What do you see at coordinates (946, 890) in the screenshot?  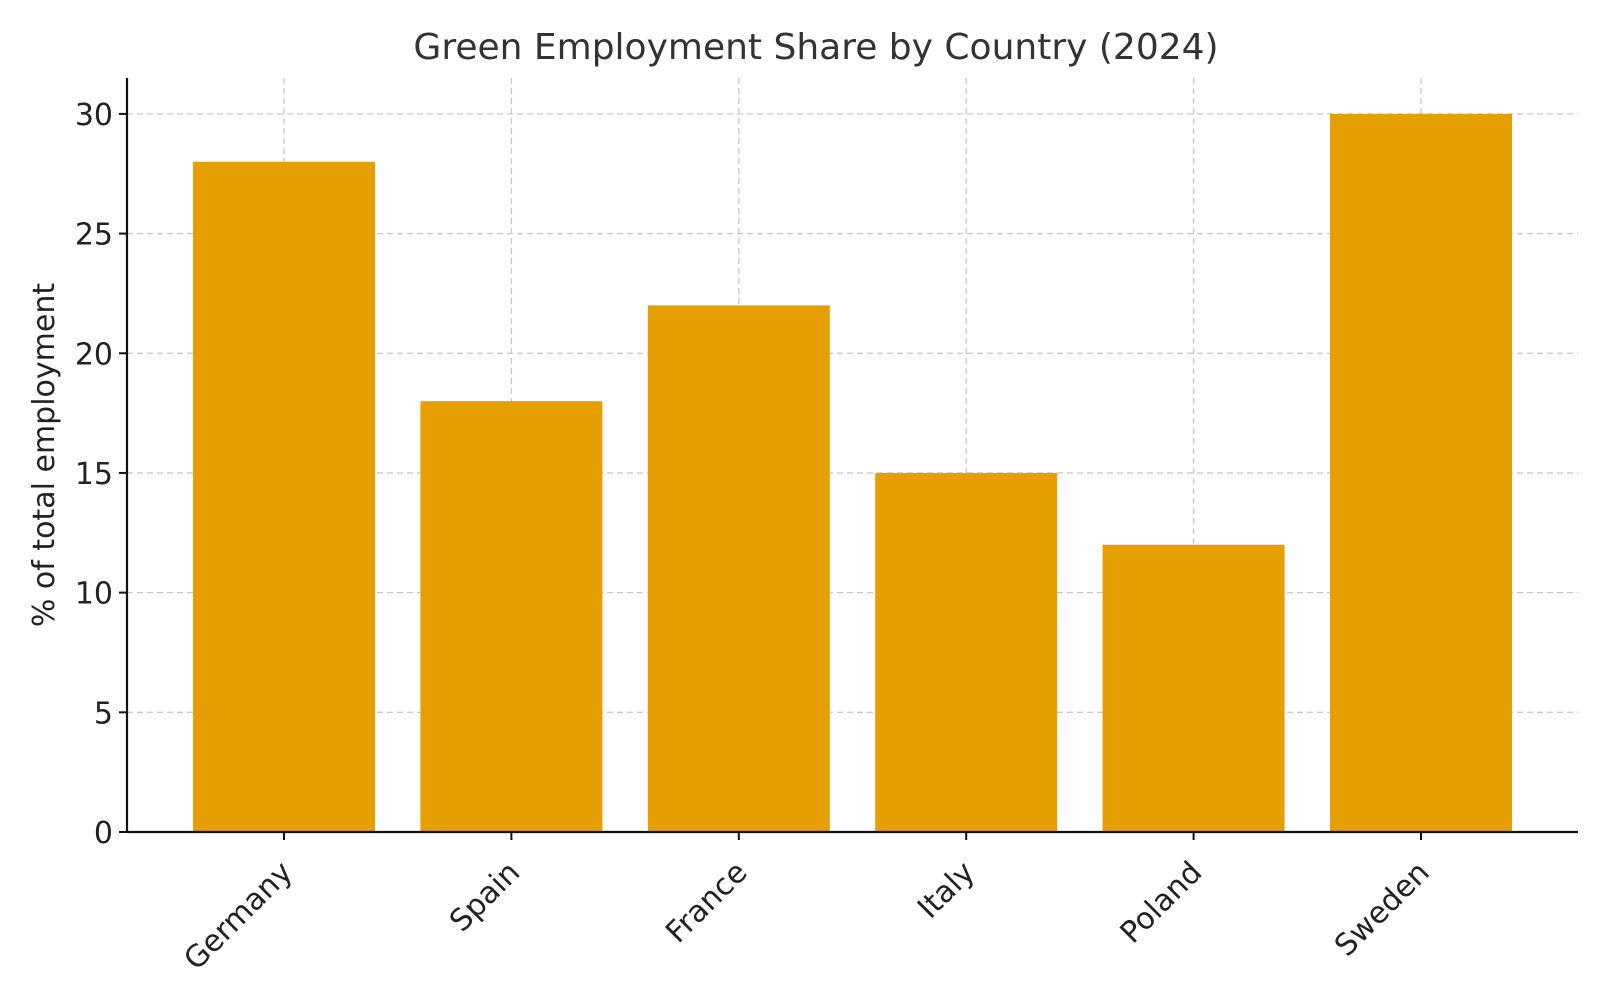 I see `x-tick-label-italy: Italy` at bounding box center [946, 890].